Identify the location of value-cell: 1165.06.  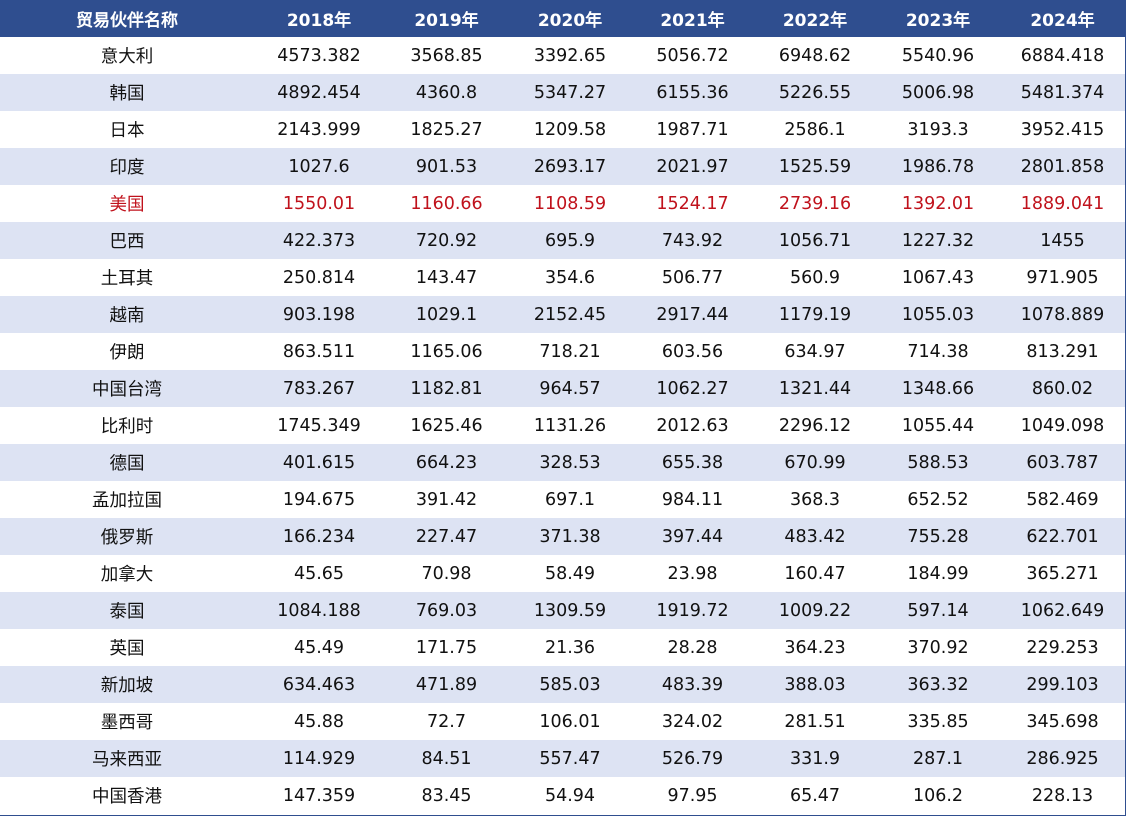
(446, 351).